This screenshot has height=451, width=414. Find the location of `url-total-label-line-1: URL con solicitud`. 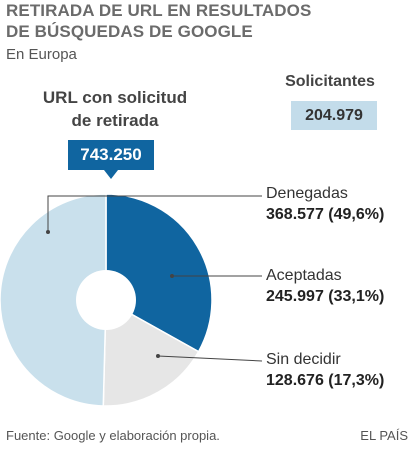

url-total-label-line-1: URL con solicitud is located at coordinates (115, 97).